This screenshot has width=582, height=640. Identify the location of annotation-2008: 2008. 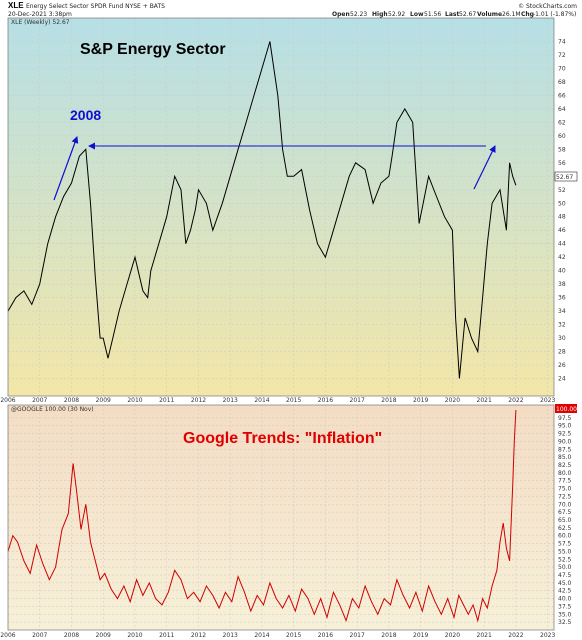
(85, 115).